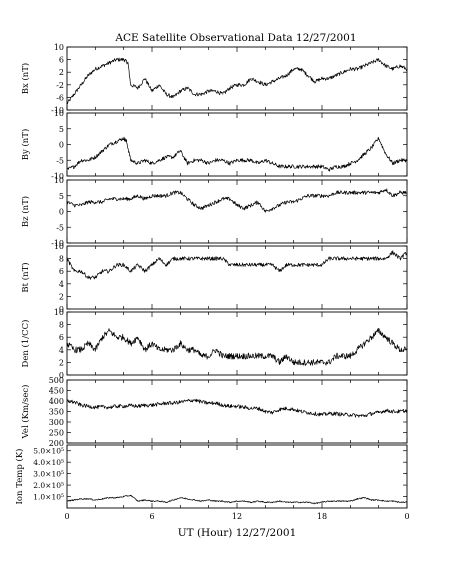  Describe the element at coordinates (48, 485) in the screenshot. I see `y-tick-label: 2.0×10⁵` at that location.